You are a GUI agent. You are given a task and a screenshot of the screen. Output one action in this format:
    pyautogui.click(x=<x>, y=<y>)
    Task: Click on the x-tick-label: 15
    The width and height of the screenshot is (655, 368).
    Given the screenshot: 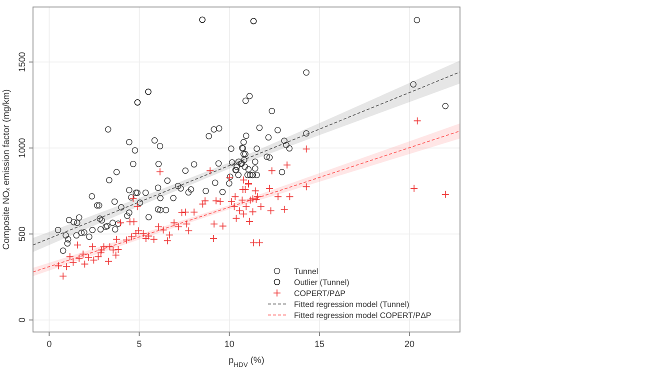 What is the action you would take?
    pyautogui.click(x=319, y=344)
    